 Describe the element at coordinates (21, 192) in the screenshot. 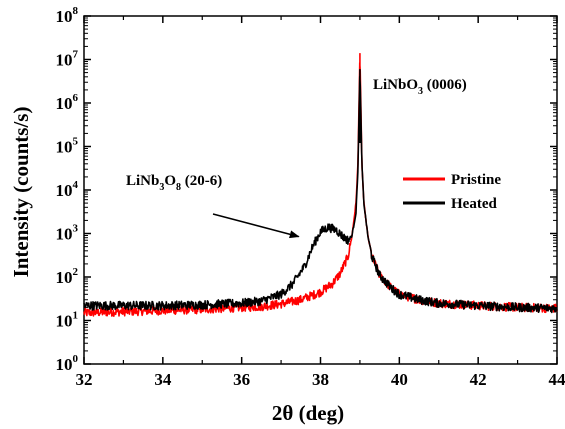

I see `y-axis-label: Intensity (counts/s)` at that location.